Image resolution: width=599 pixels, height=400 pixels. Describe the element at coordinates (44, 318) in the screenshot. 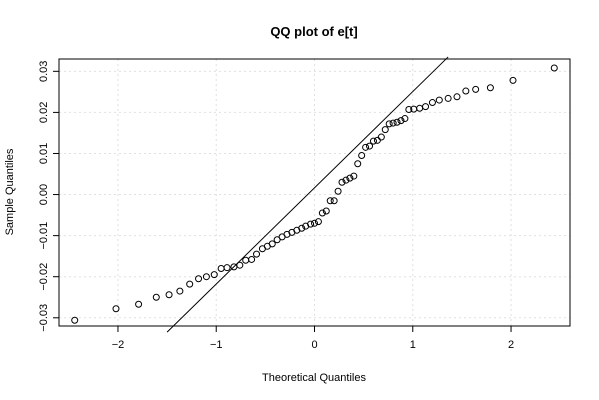

I see `y-tick-label: −0.03` at that location.